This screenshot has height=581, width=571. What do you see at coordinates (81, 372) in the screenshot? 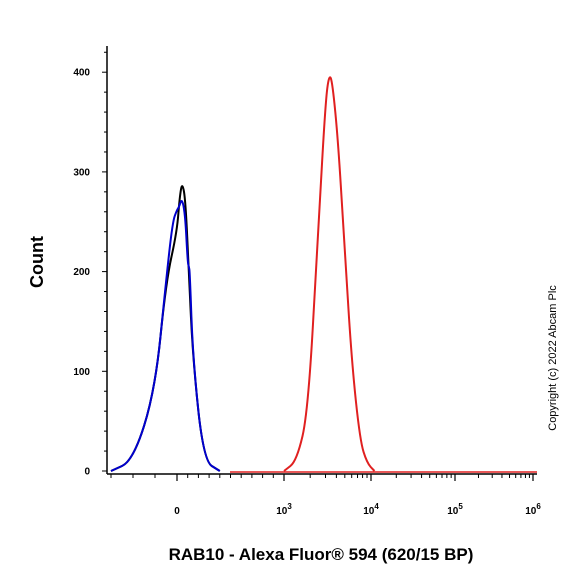
I see `y-tick-label: 100` at bounding box center [81, 372].